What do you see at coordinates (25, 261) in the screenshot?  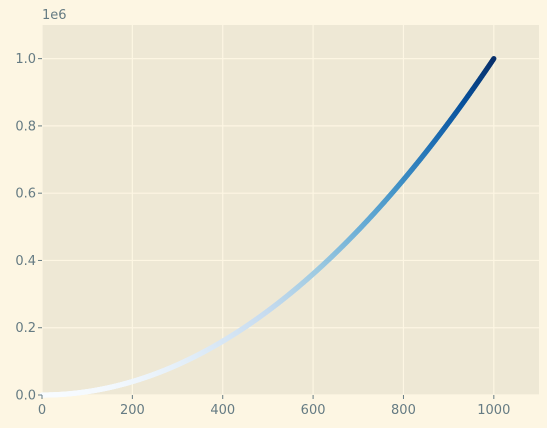 I see `y-tick-label: 0.4` at bounding box center [25, 261].